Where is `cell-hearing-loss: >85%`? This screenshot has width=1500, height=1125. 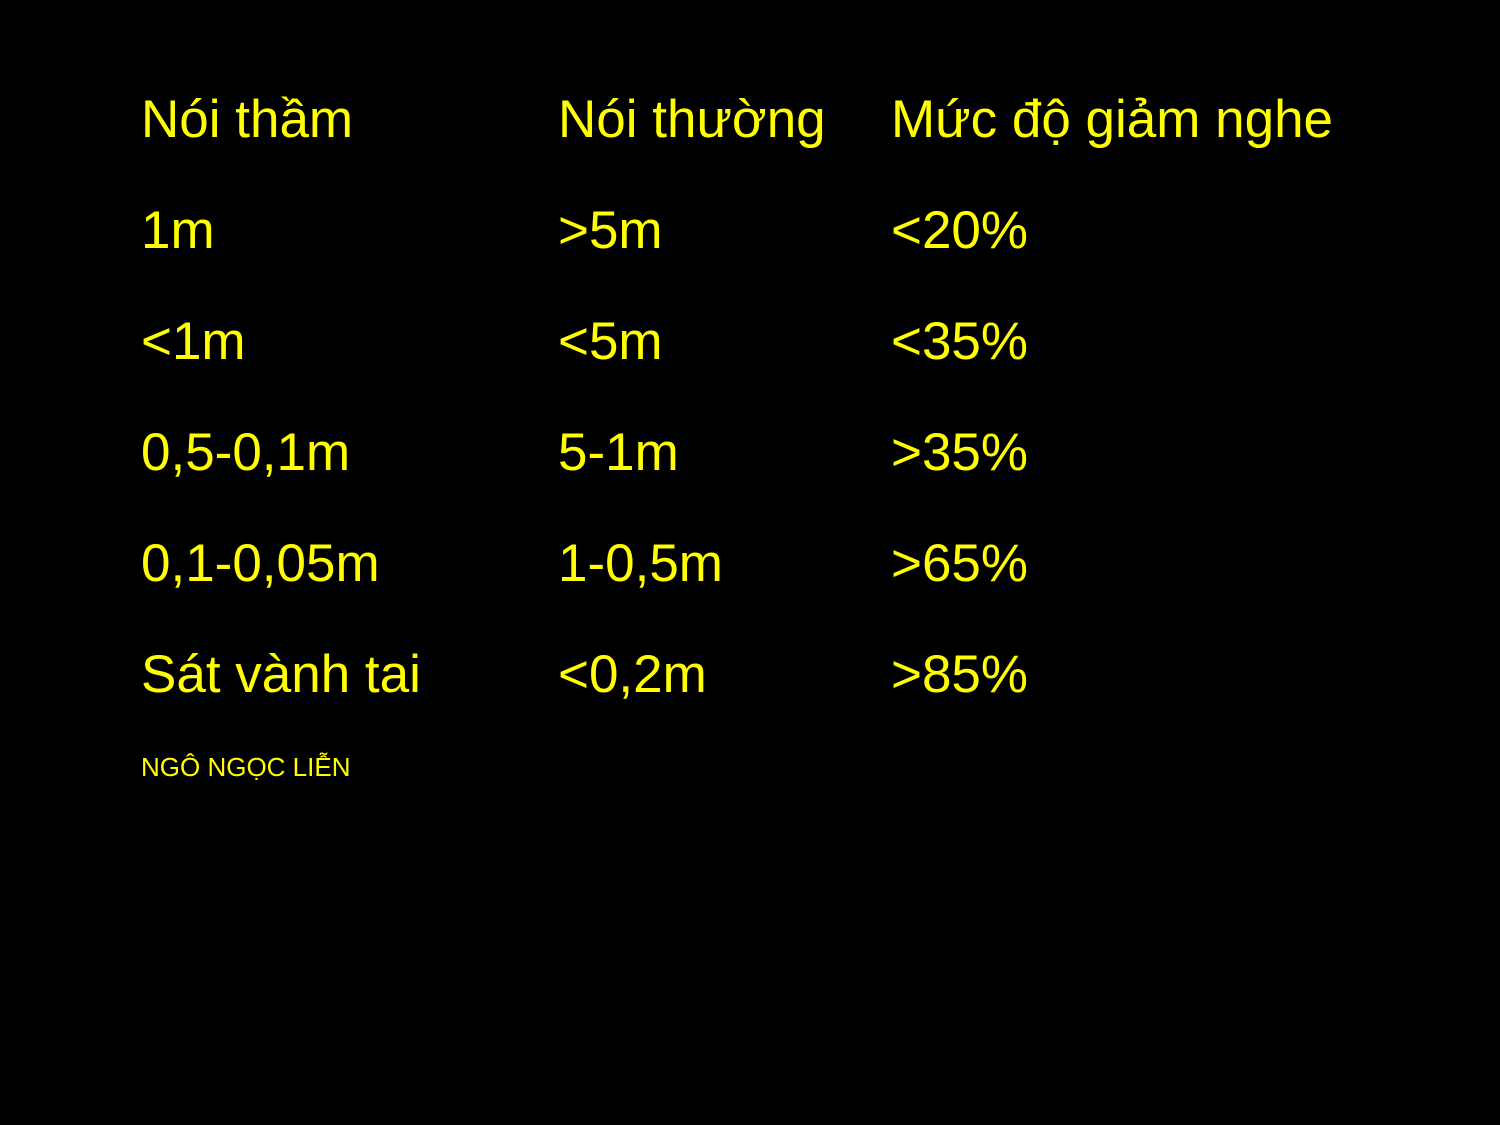 cell-hearing-loss: >85% is located at coordinates (960, 674).